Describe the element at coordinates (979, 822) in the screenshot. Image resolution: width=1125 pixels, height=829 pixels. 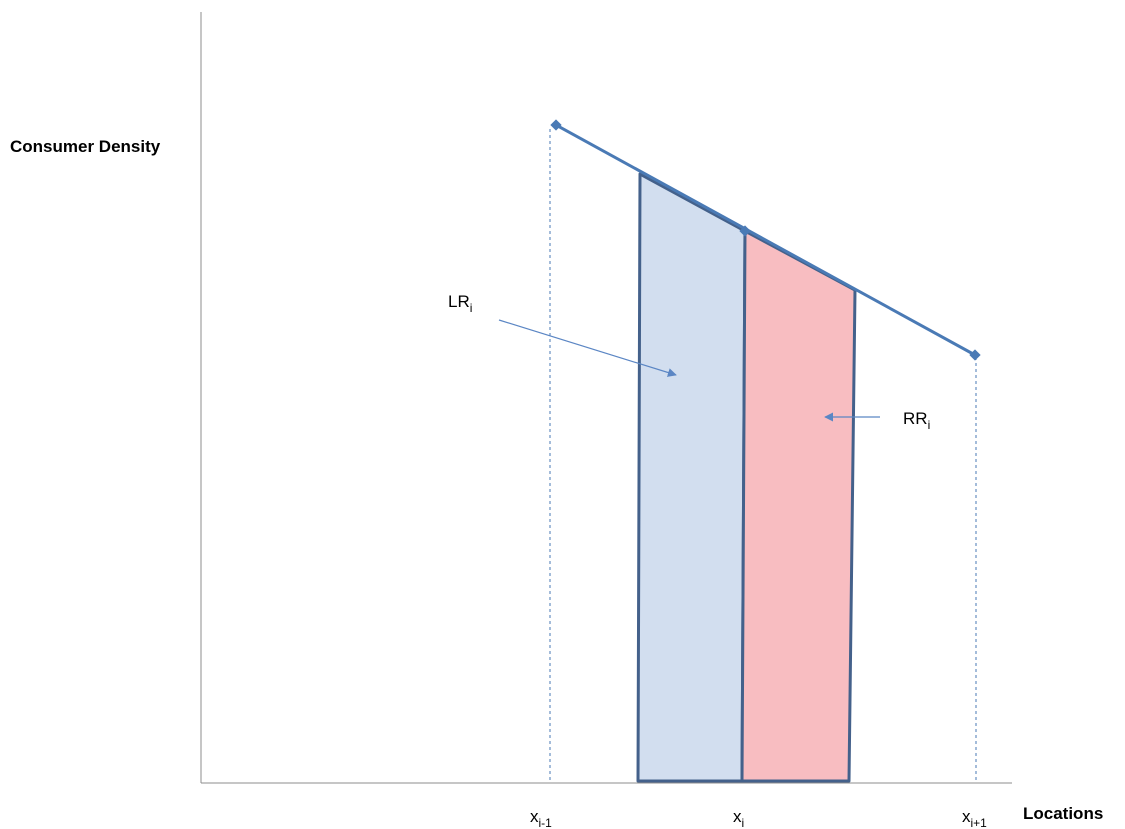
I see `tick-label-subscript: i+1` at that location.